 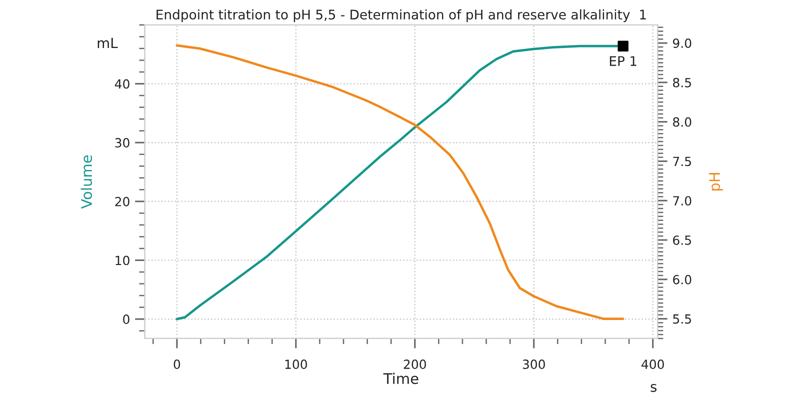 What do you see at coordinates (123, 261) in the screenshot?
I see `y-tick-label: 10` at bounding box center [123, 261].